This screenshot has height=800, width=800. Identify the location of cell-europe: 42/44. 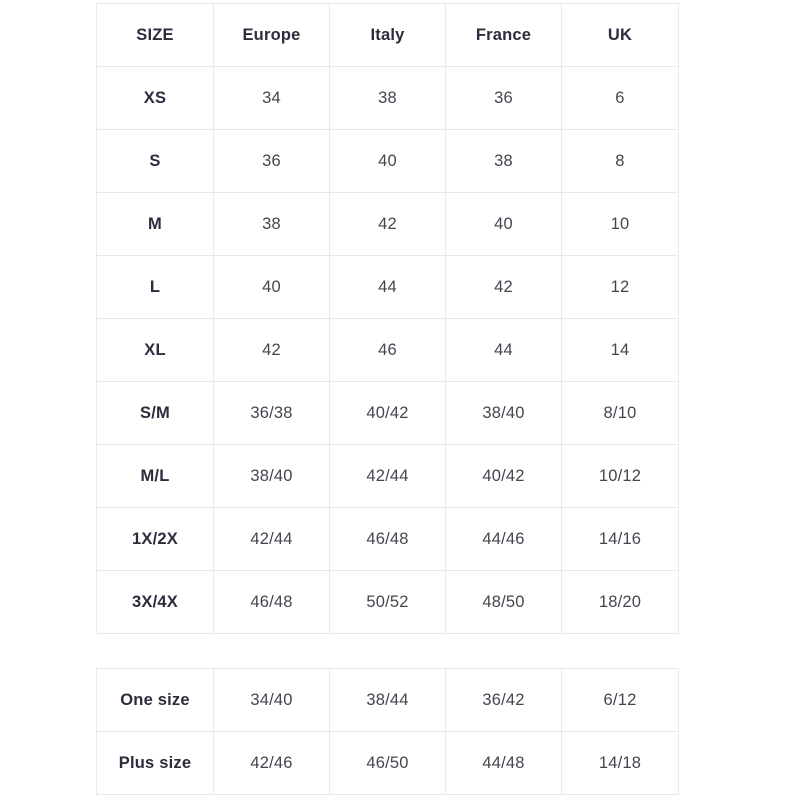
(271, 539).